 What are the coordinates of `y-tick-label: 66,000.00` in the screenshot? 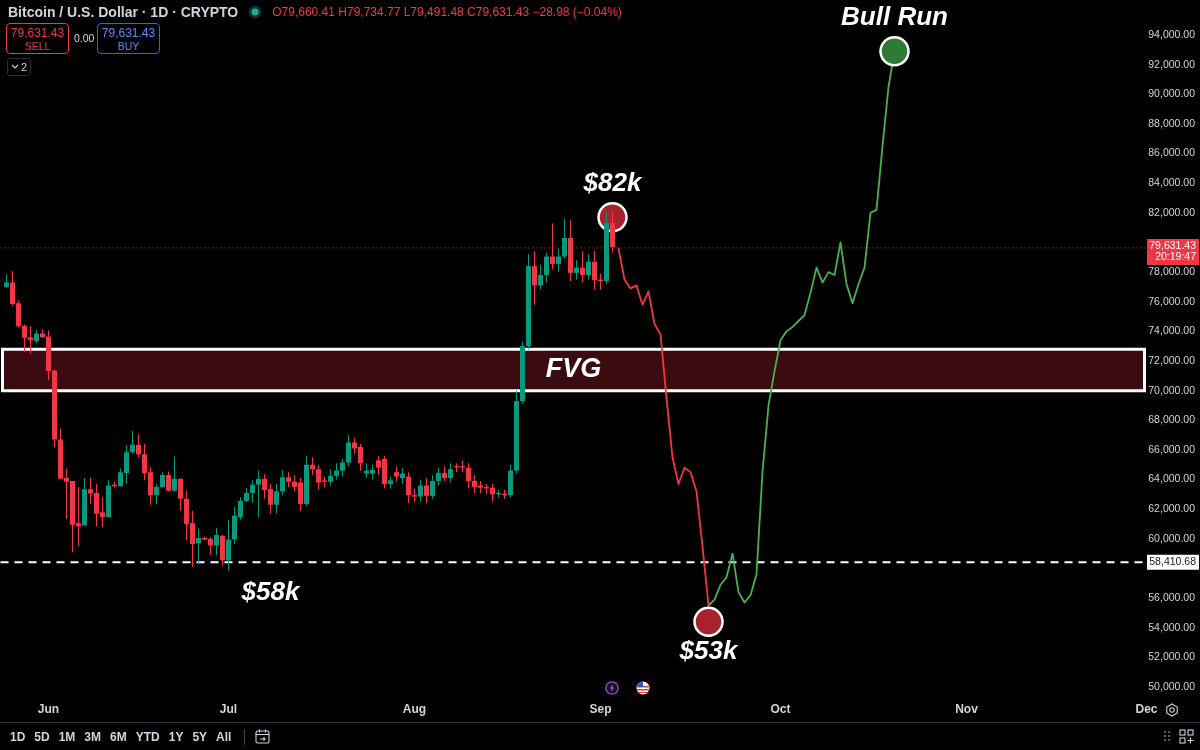 It's located at (1172, 448).